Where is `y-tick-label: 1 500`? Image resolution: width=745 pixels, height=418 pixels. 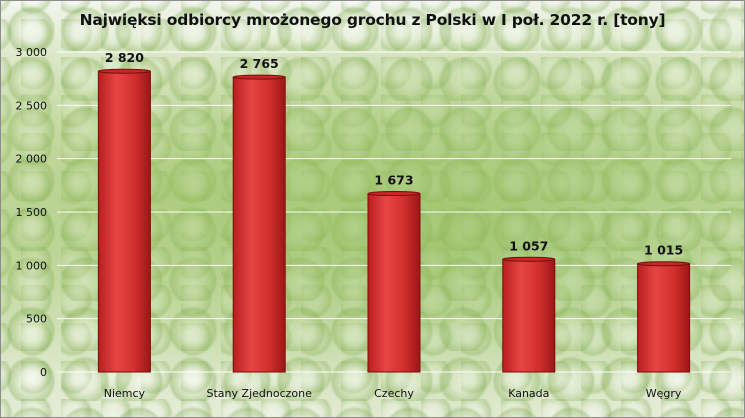
y-tick-label: 1 500 is located at coordinates (32, 212).